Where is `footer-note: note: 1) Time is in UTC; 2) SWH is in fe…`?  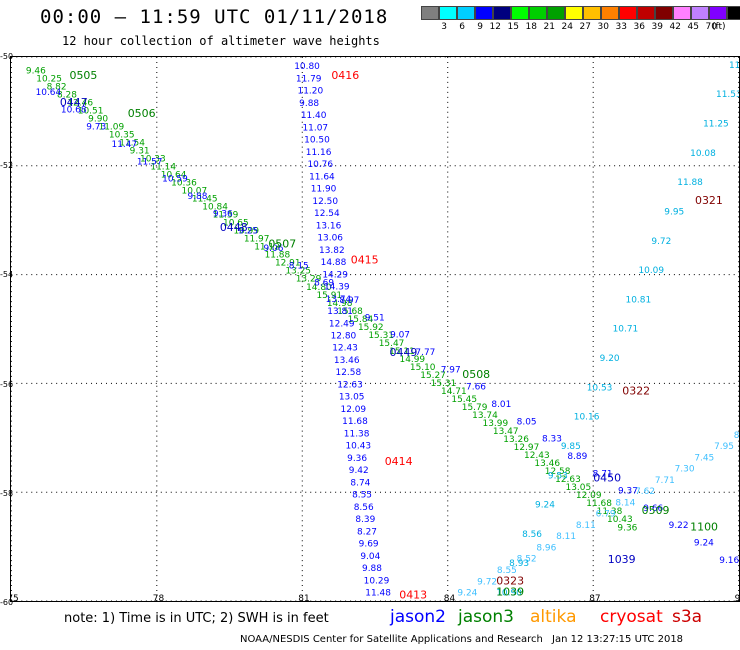 footer-note: note: 1) Time is in UTC; 2) SWH is in fe… is located at coordinates (196, 618).